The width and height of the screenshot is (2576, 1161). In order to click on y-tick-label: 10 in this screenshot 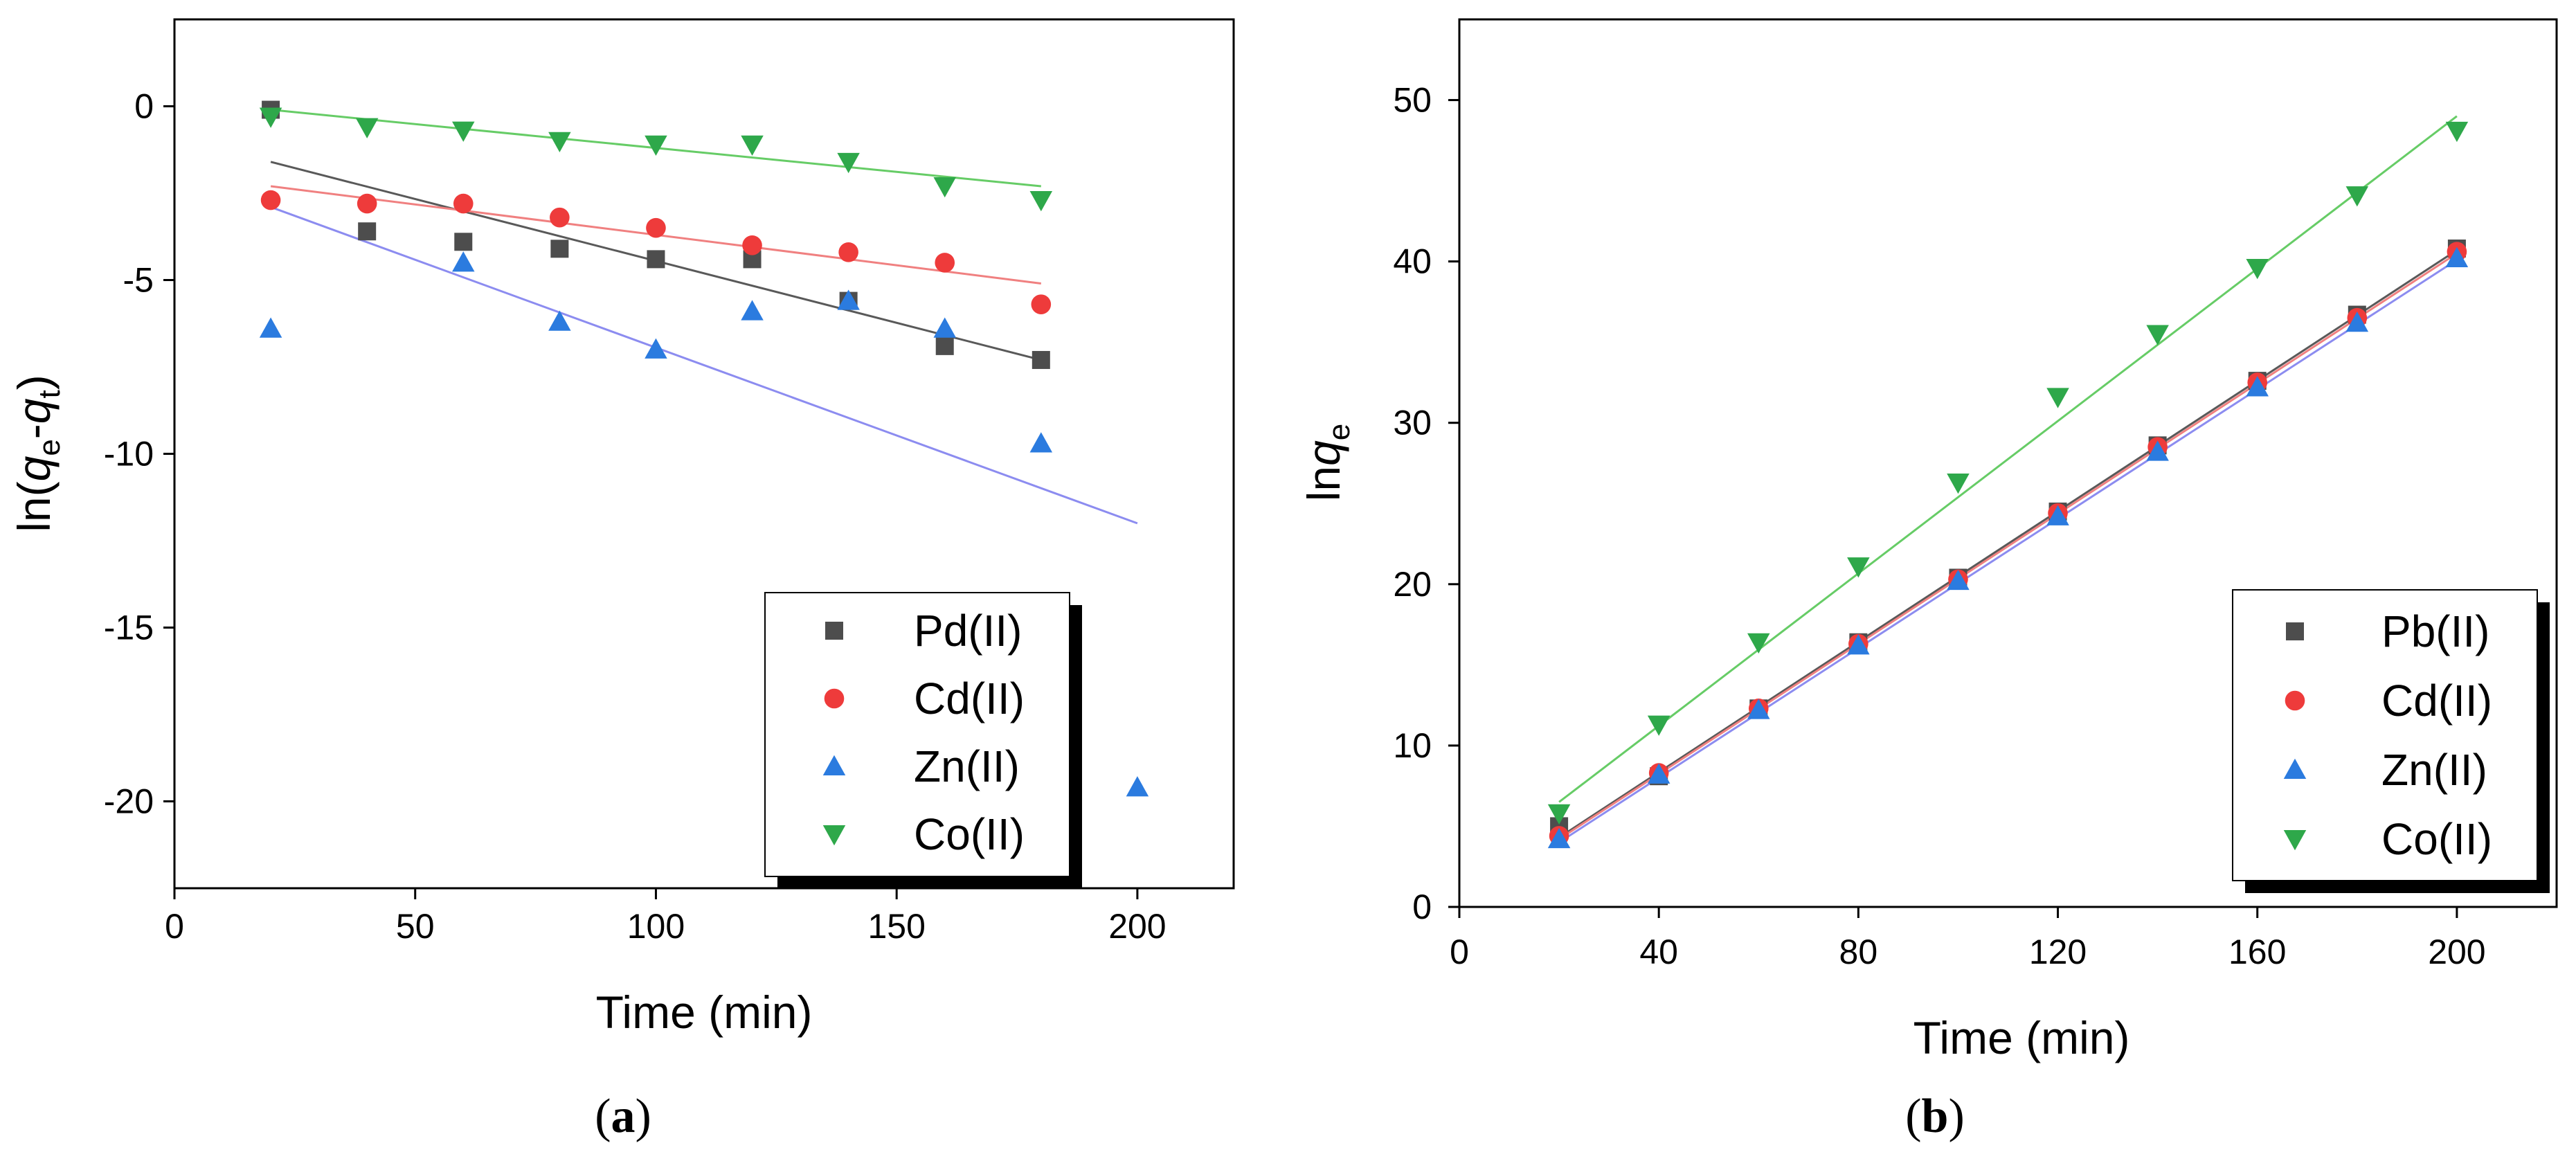, I will do `click(1412, 745)`.